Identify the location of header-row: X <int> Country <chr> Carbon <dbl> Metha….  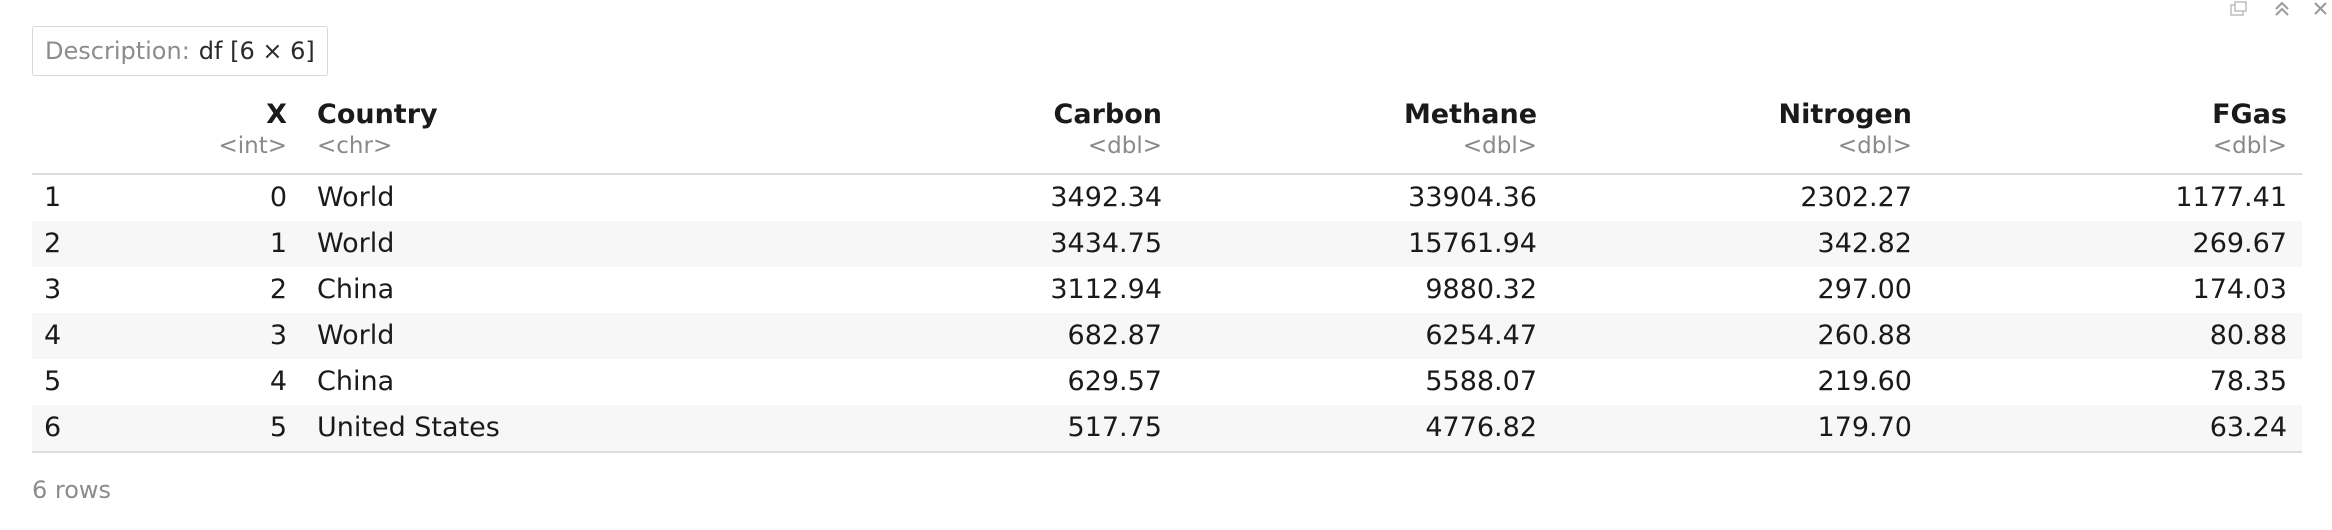
(1167, 136).